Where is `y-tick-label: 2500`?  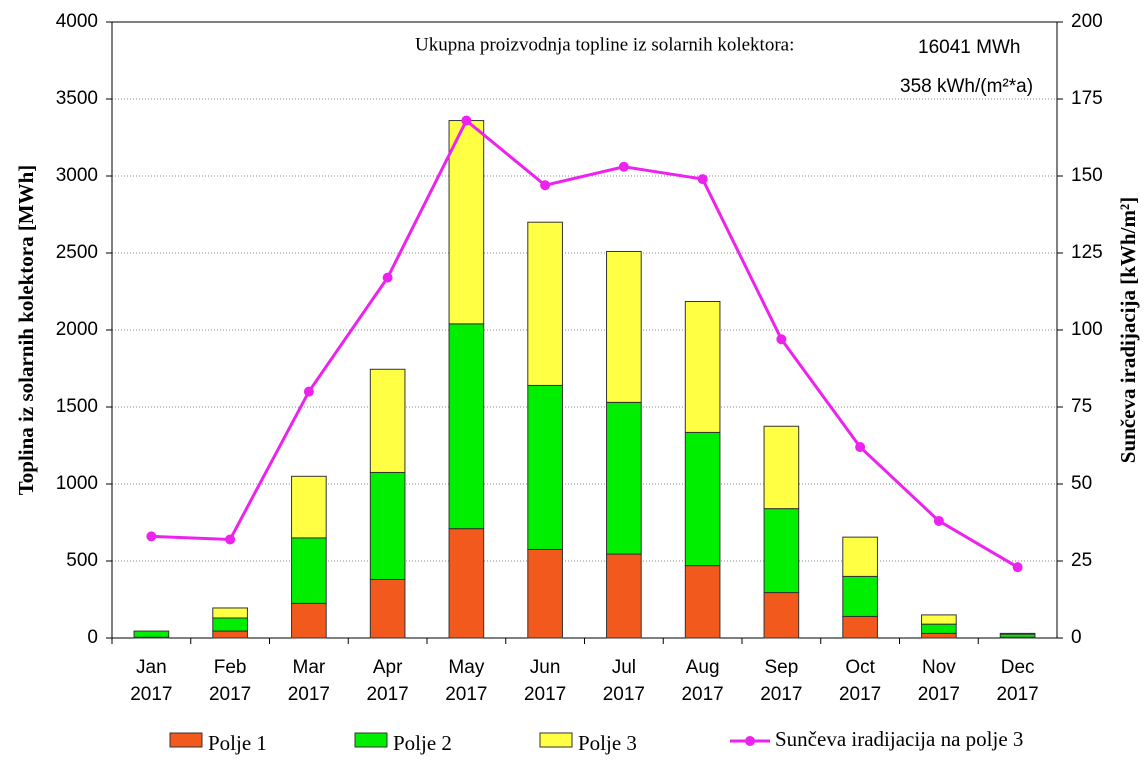 y-tick-label: 2500 is located at coordinates (77, 252).